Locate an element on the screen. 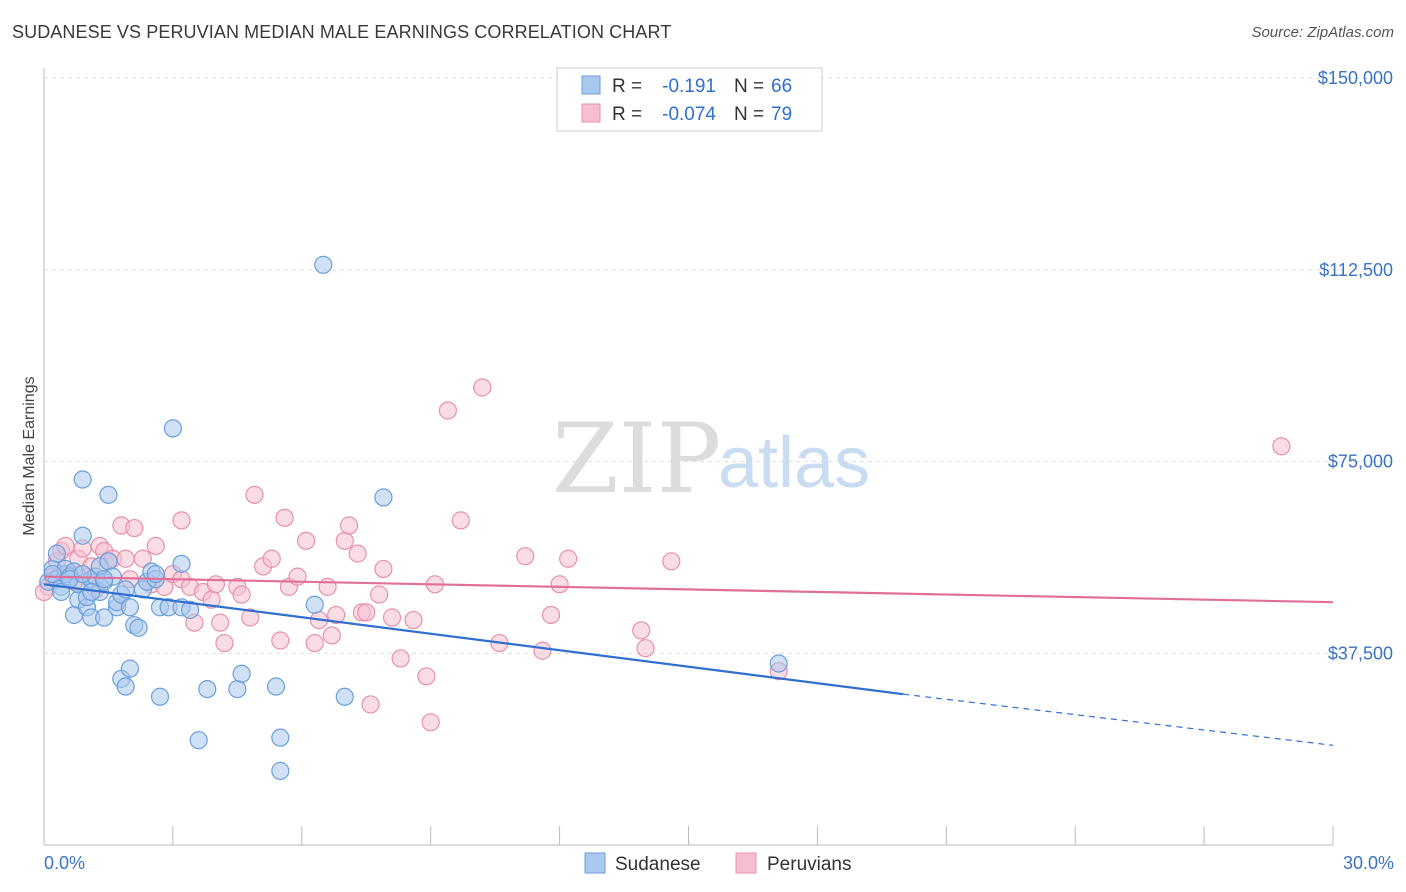 Image resolution: width=1406 pixels, height=892 pixels. y-tick-labels: $37,500 $75,000 $112,500 $150,000 is located at coordinates (1355, 365).